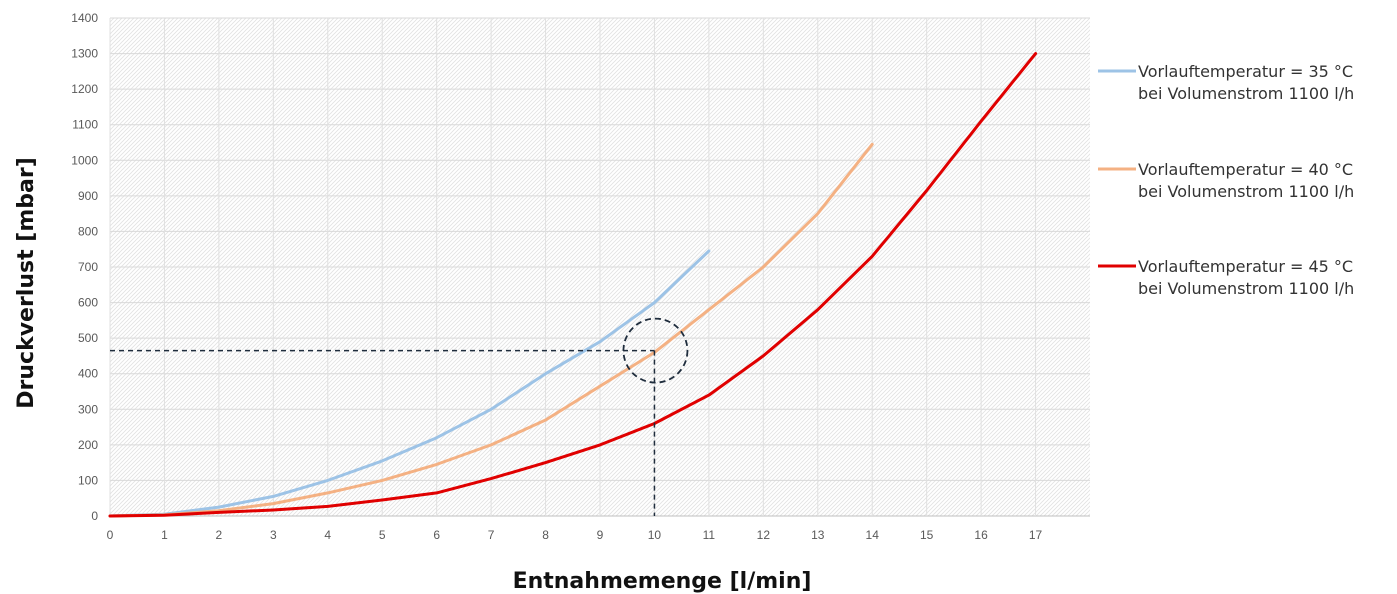  I want to click on x-tick-label: 7, so click(491, 535).